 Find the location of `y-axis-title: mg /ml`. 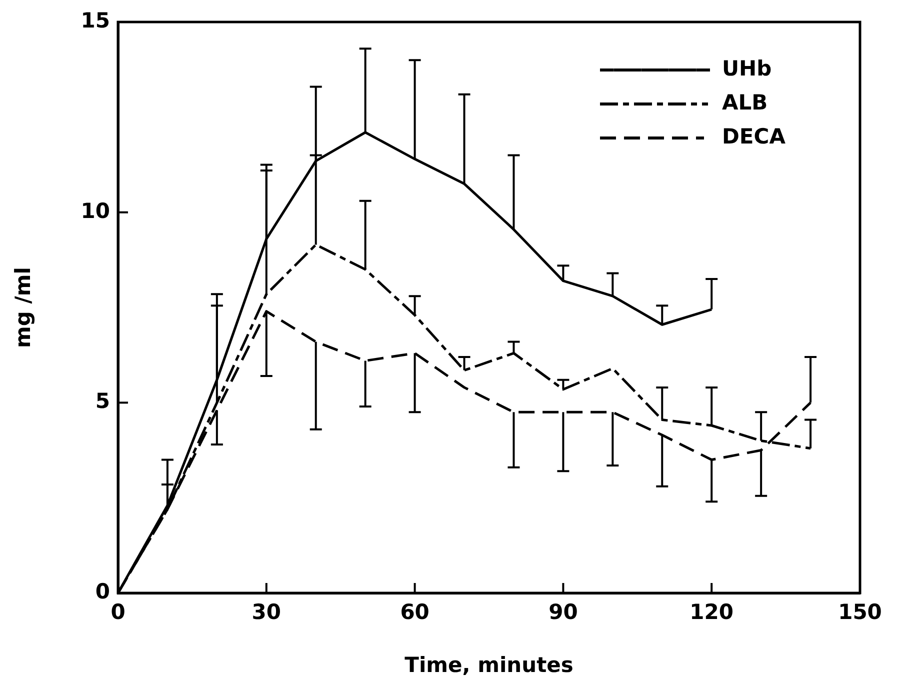

y-axis-title: mg /ml is located at coordinates (23, 307).